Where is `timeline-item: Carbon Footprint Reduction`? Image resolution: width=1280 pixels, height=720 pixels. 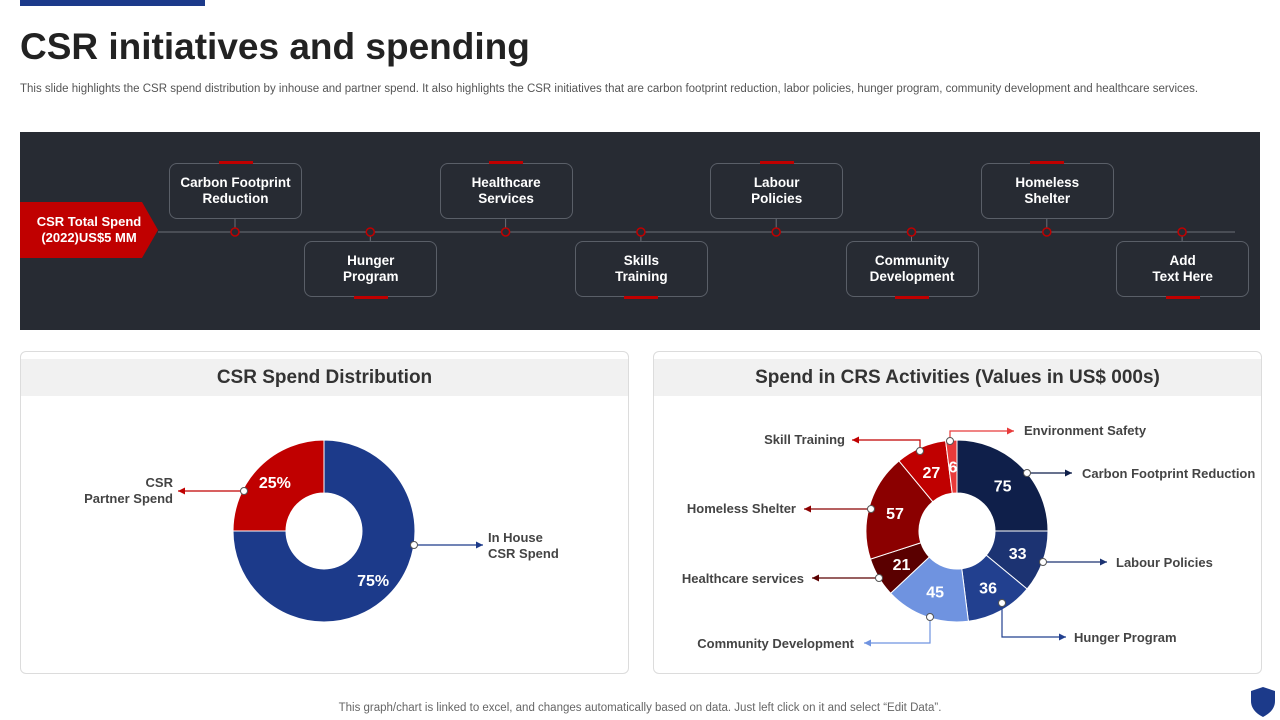
timeline-item: Carbon Footprint Reduction is located at coordinates (235, 190).